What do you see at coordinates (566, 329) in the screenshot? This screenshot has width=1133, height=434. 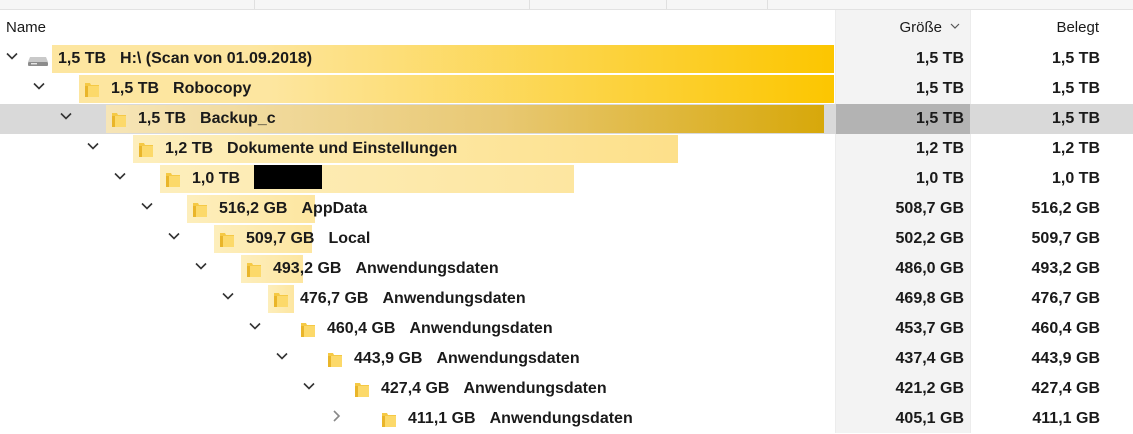 I see `tree-row: 460,4 GB Anwendungsdaten 453,7 GB 460,4 GB` at bounding box center [566, 329].